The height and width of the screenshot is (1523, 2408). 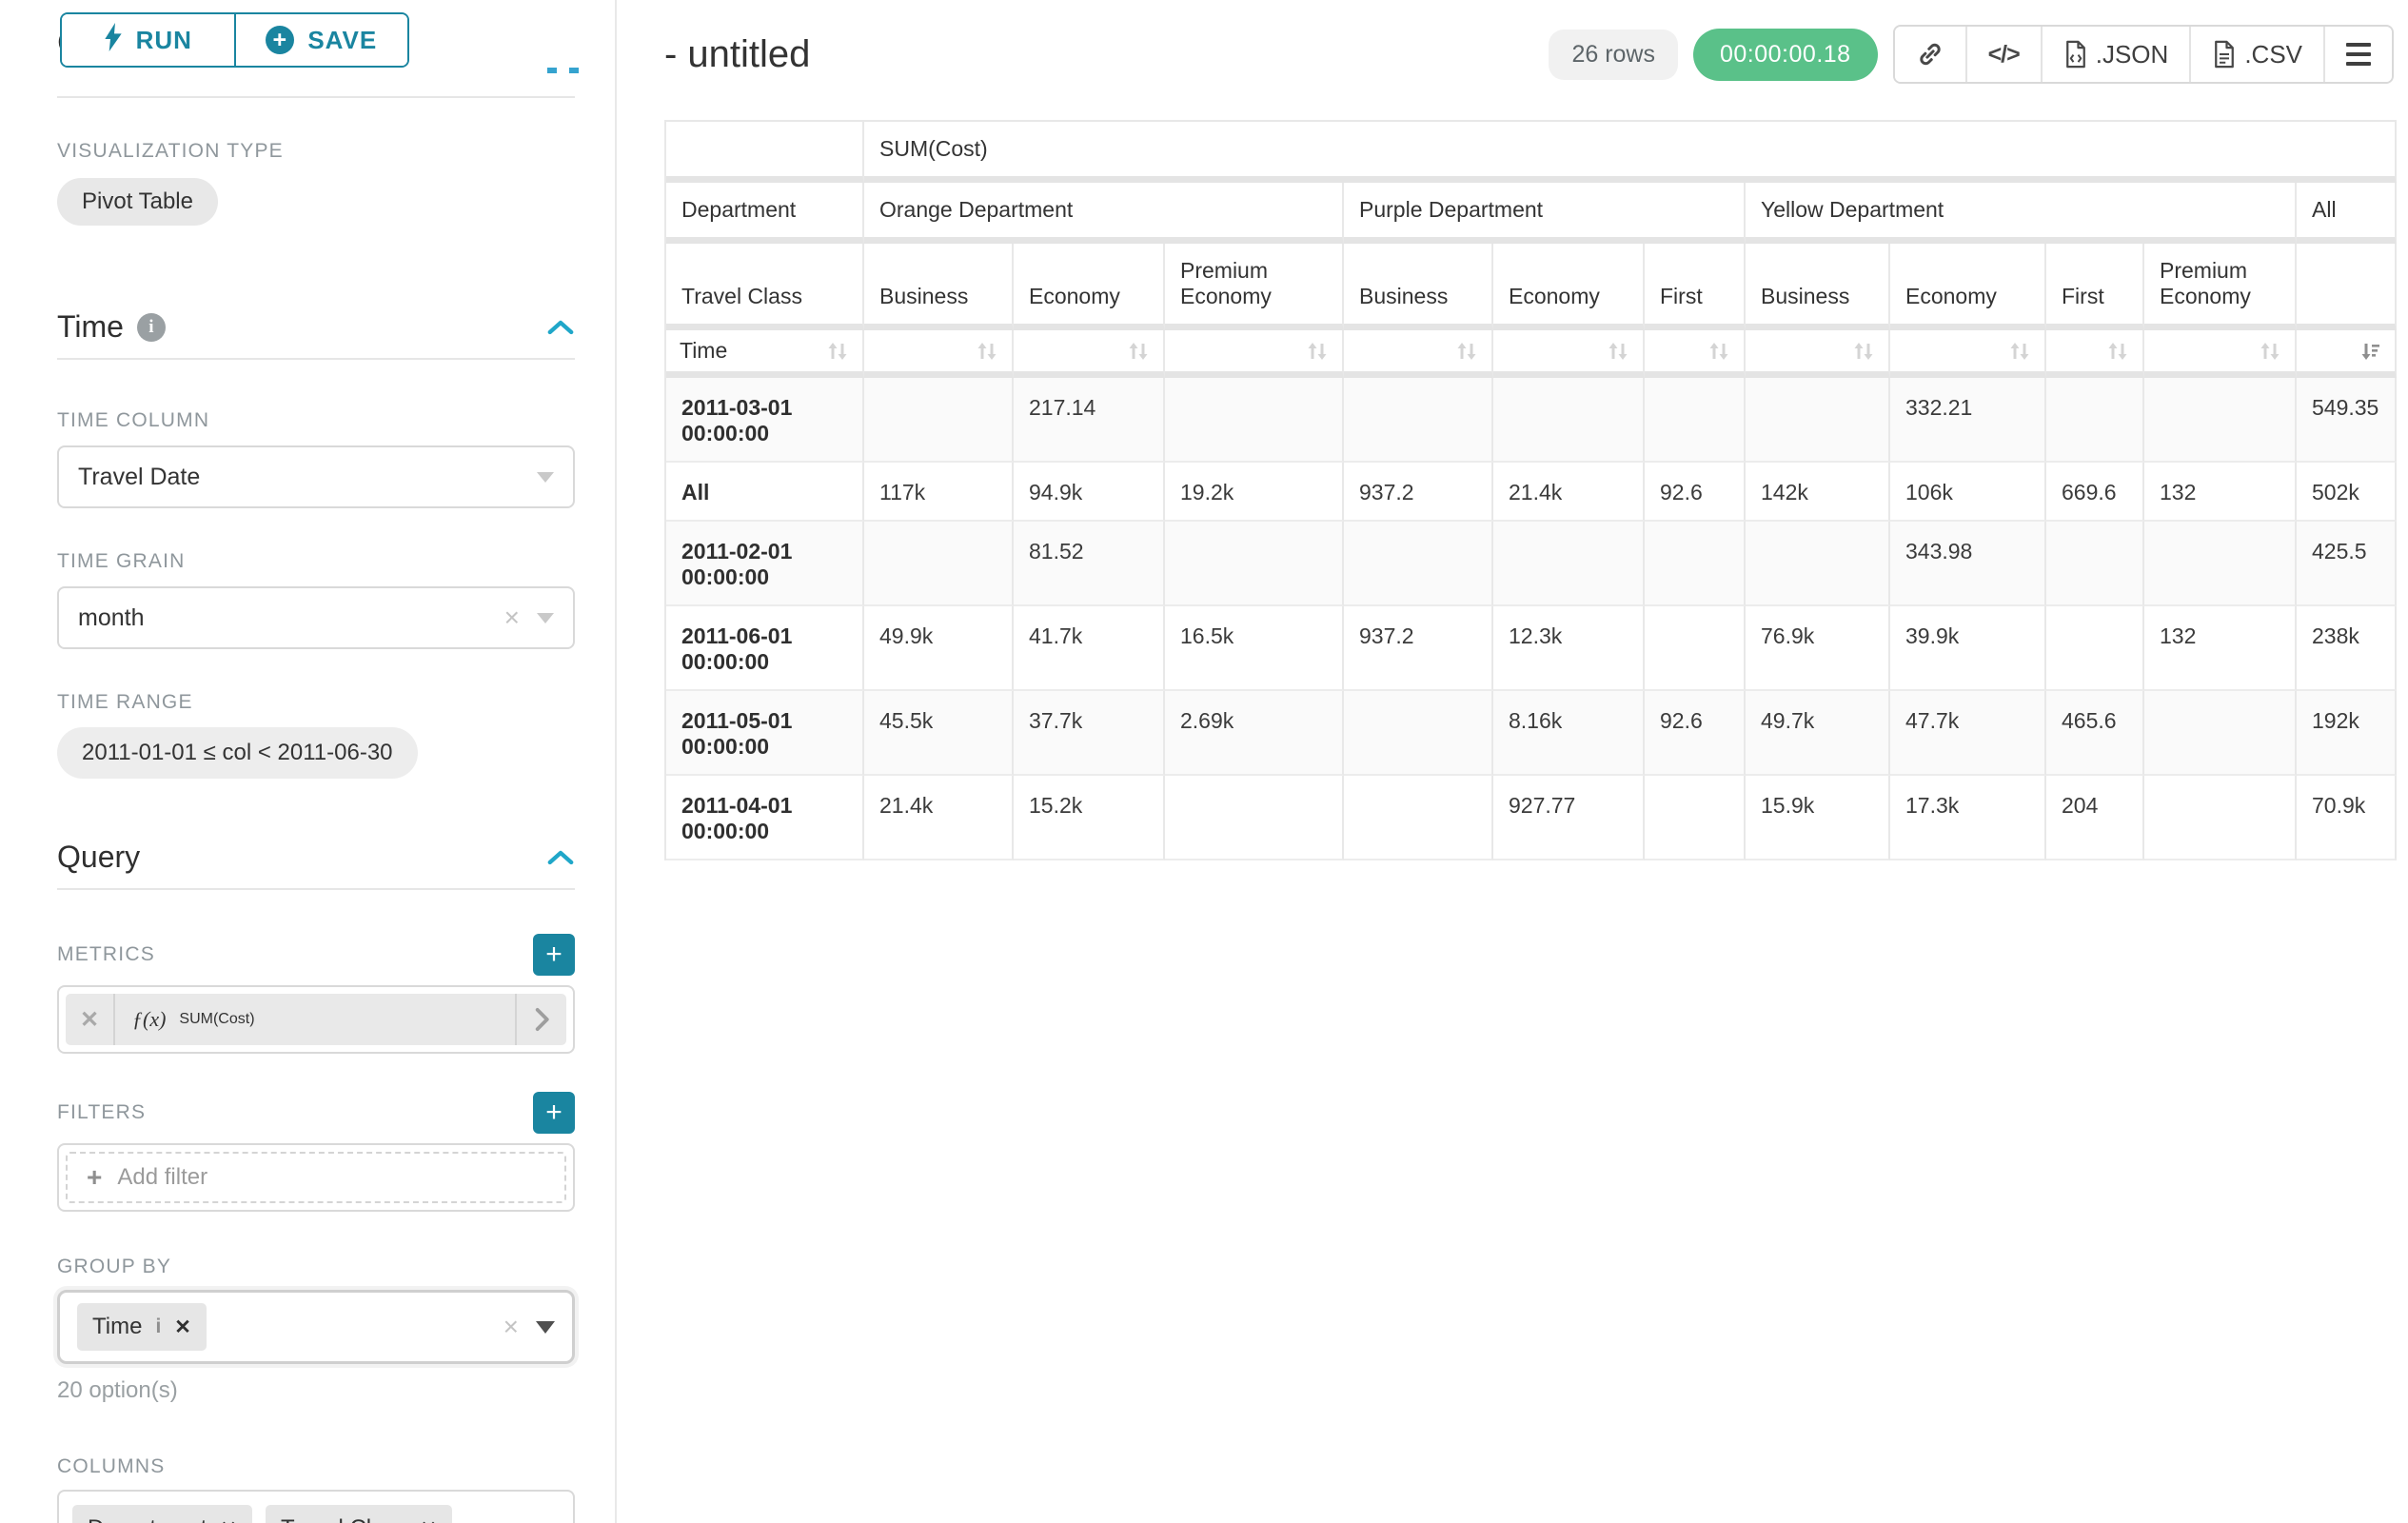 What do you see at coordinates (342, 39) in the screenshot?
I see `save-button-label: SAVE` at bounding box center [342, 39].